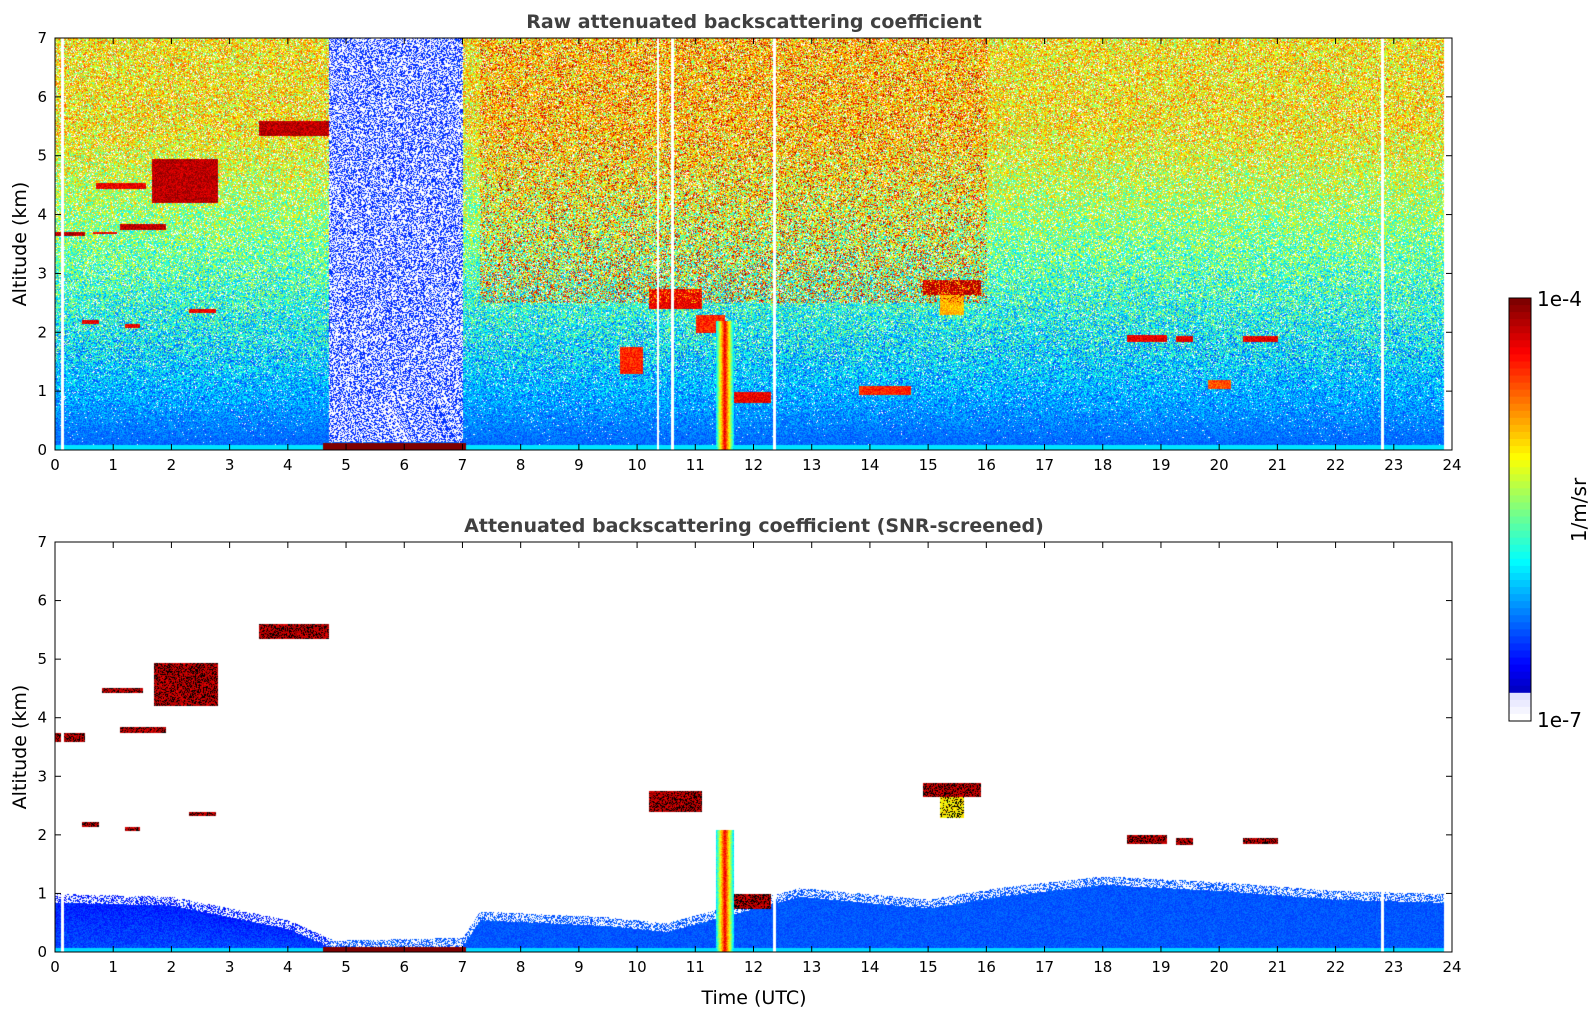 The height and width of the screenshot is (1020, 1595). What do you see at coordinates (42, 273) in the screenshot?
I see `y-tick-label: 3` at bounding box center [42, 273].